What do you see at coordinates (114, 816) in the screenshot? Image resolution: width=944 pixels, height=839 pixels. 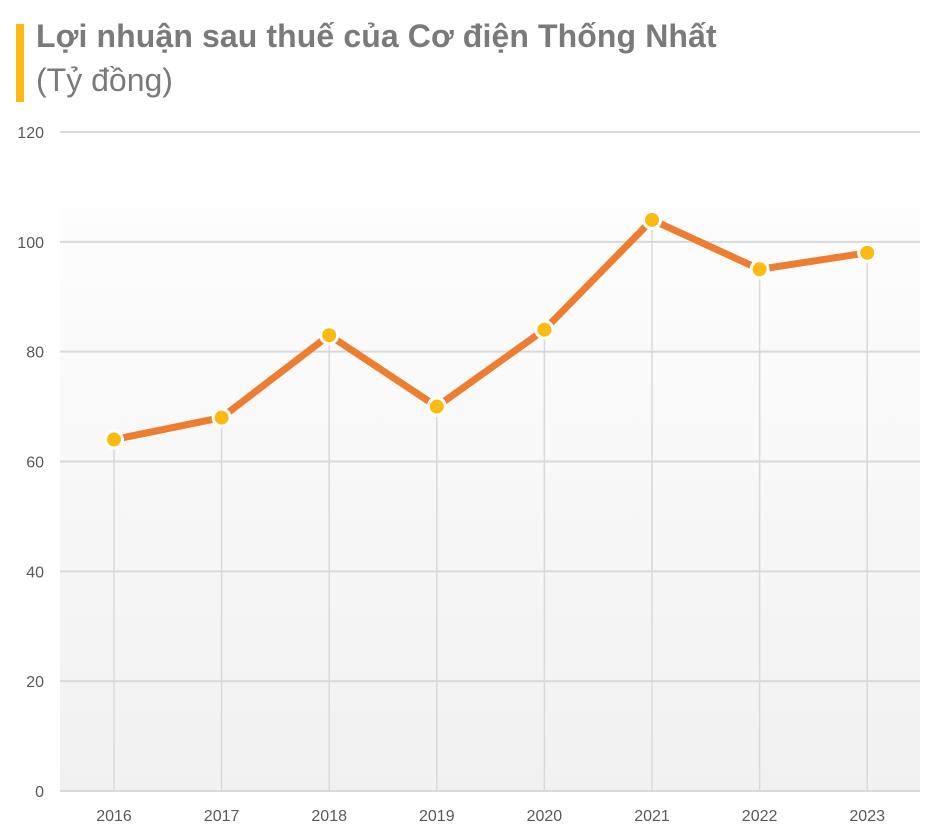 I see `x-tick-label: 2016` at bounding box center [114, 816].